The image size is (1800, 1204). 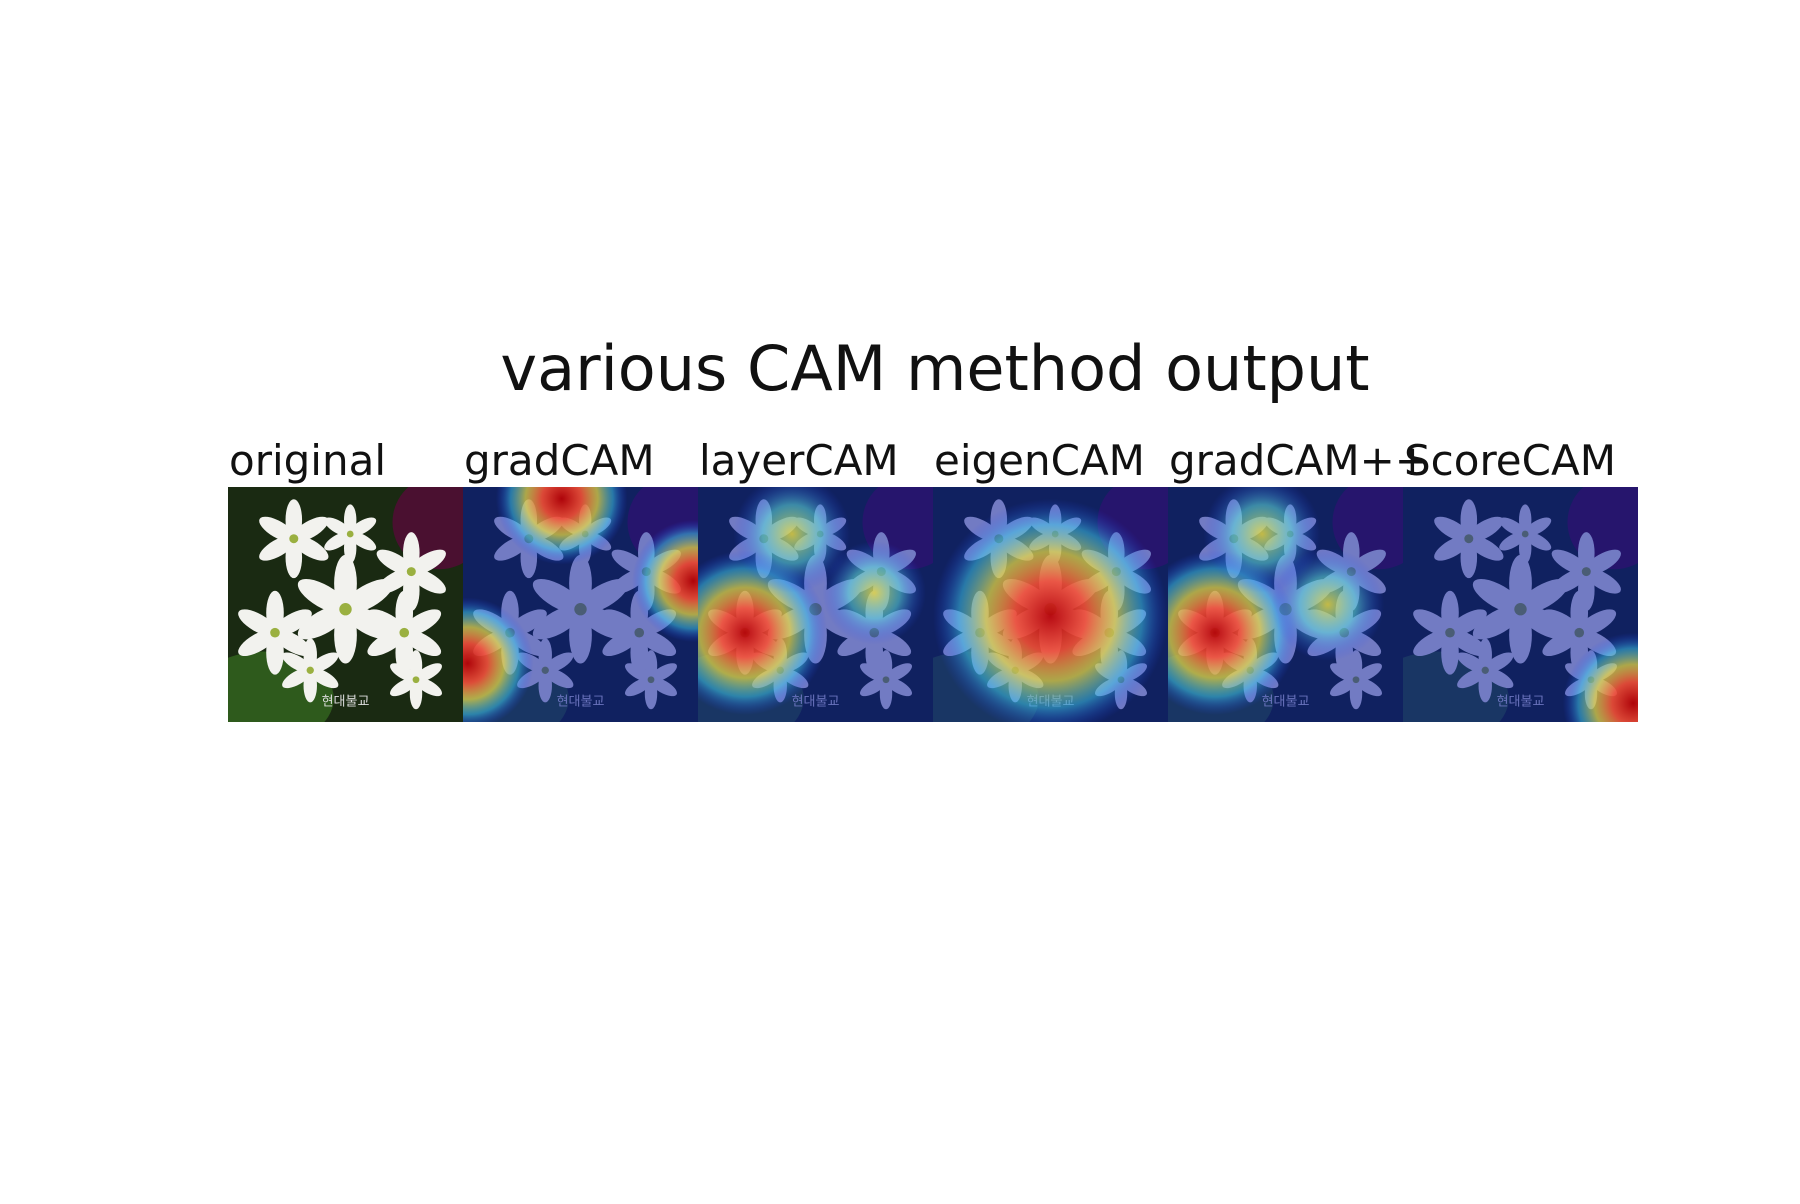 What do you see at coordinates (307, 460) in the screenshot?
I see `panel-label: original` at bounding box center [307, 460].